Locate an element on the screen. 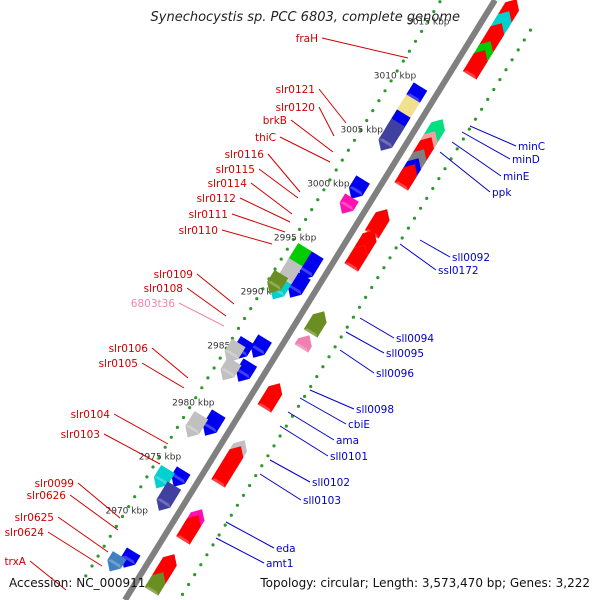  forward-gene-label: slr0111 is located at coordinates (208, 215).